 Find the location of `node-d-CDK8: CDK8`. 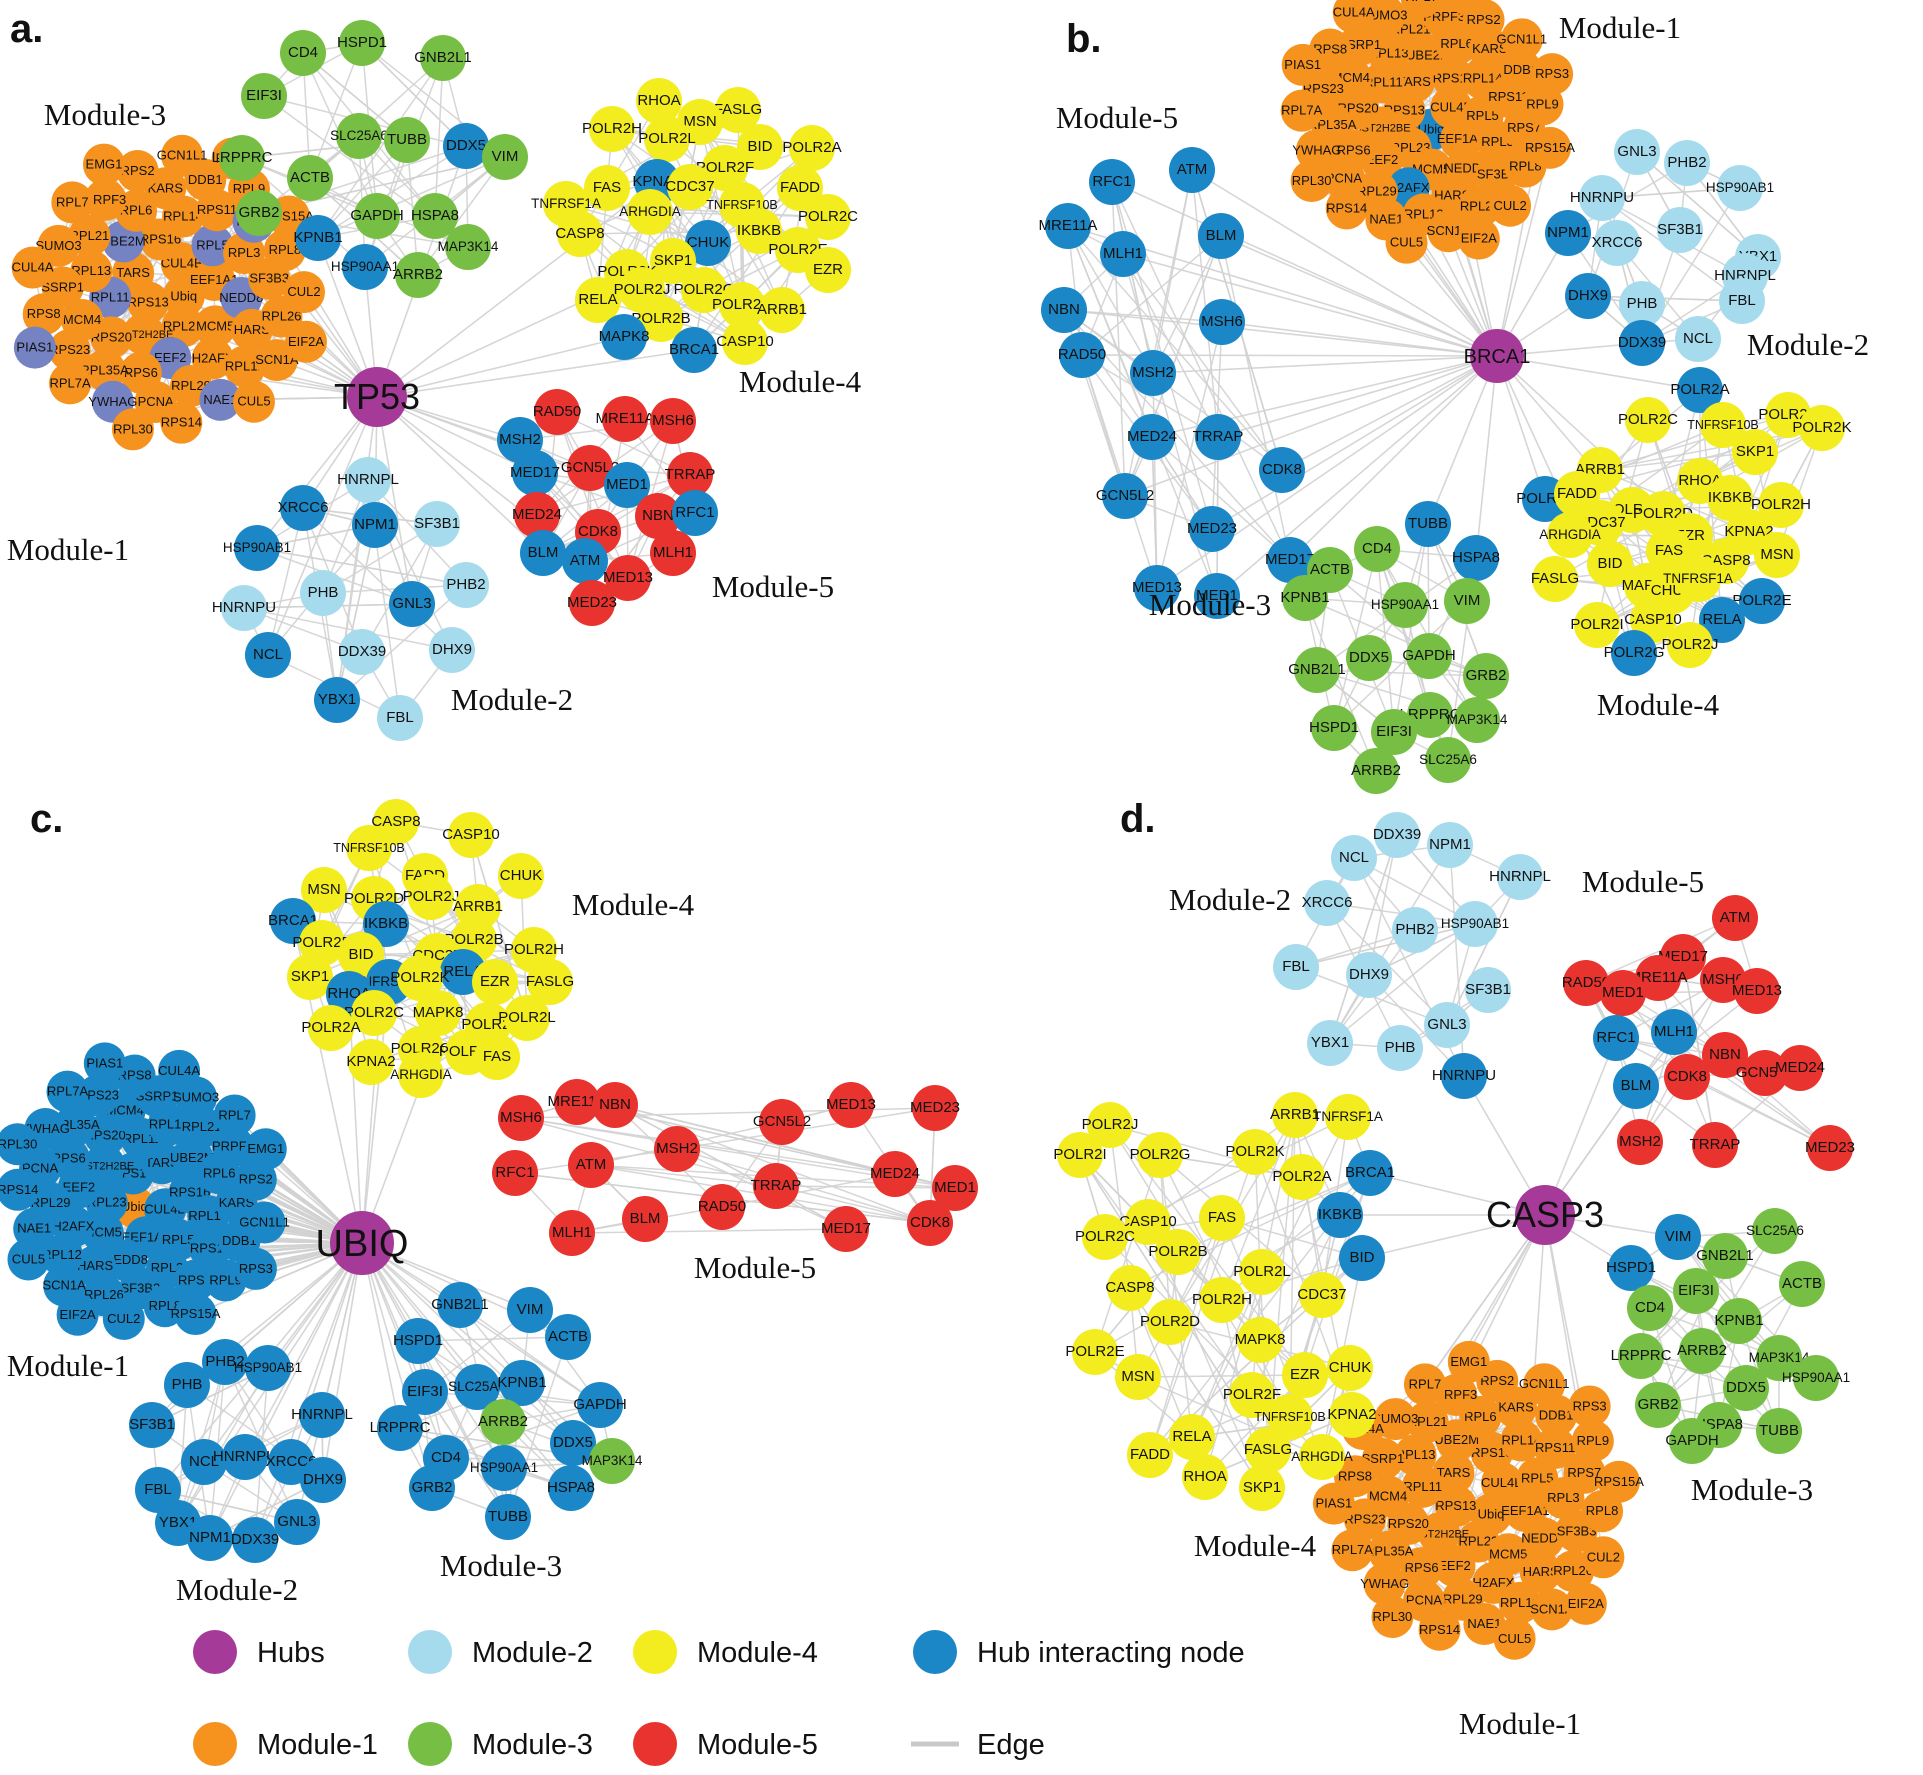

node-d-CDK8: CDK8 is located at coordinates (1687, 1077).